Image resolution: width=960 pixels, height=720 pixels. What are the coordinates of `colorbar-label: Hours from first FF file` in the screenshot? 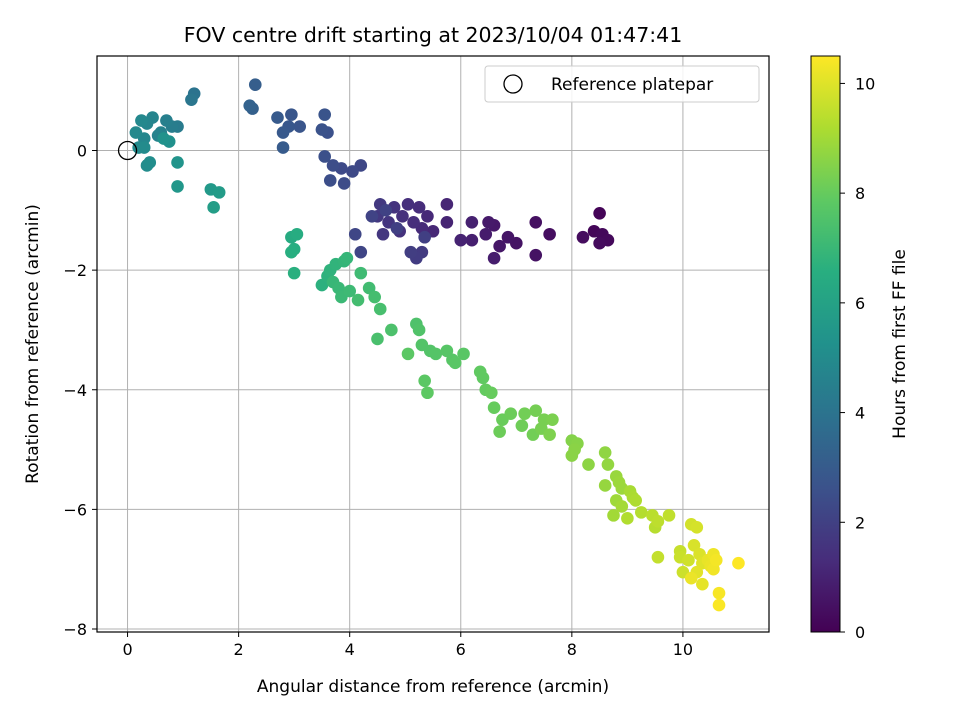 It's located at (900, 344).